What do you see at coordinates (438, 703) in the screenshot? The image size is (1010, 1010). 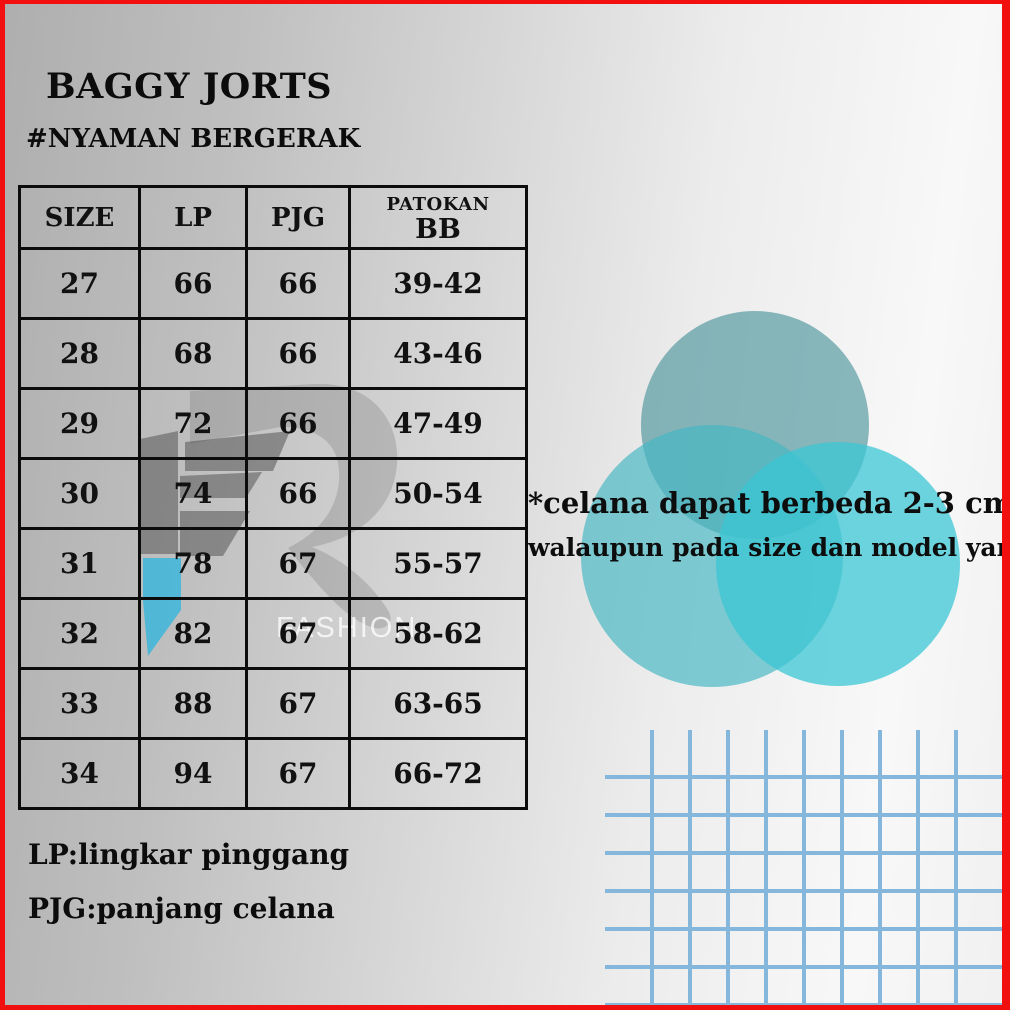 I see `cell-bb: 63-65` at bounding box center [438, 703].